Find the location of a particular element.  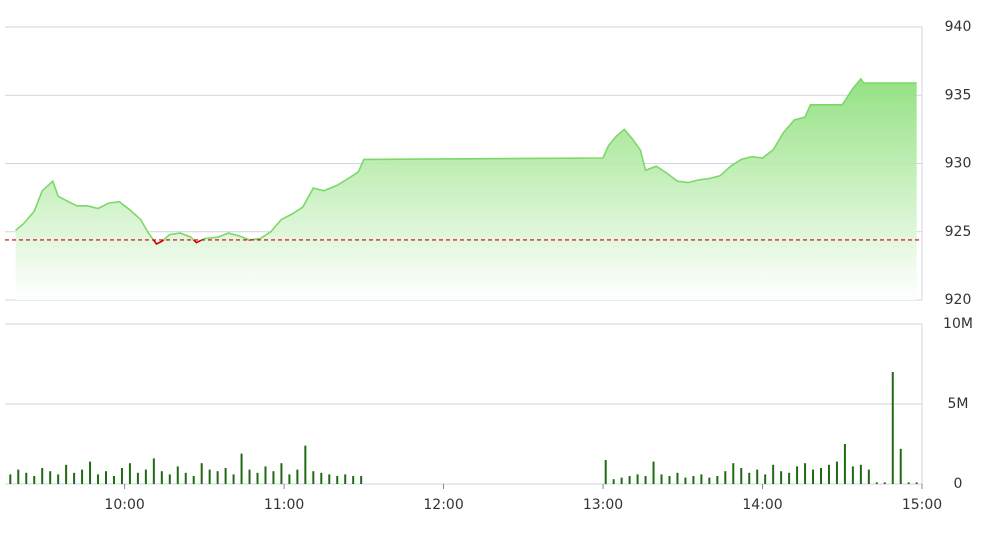

x-tick-label: 15:00 is located at coordinates (922, 505).